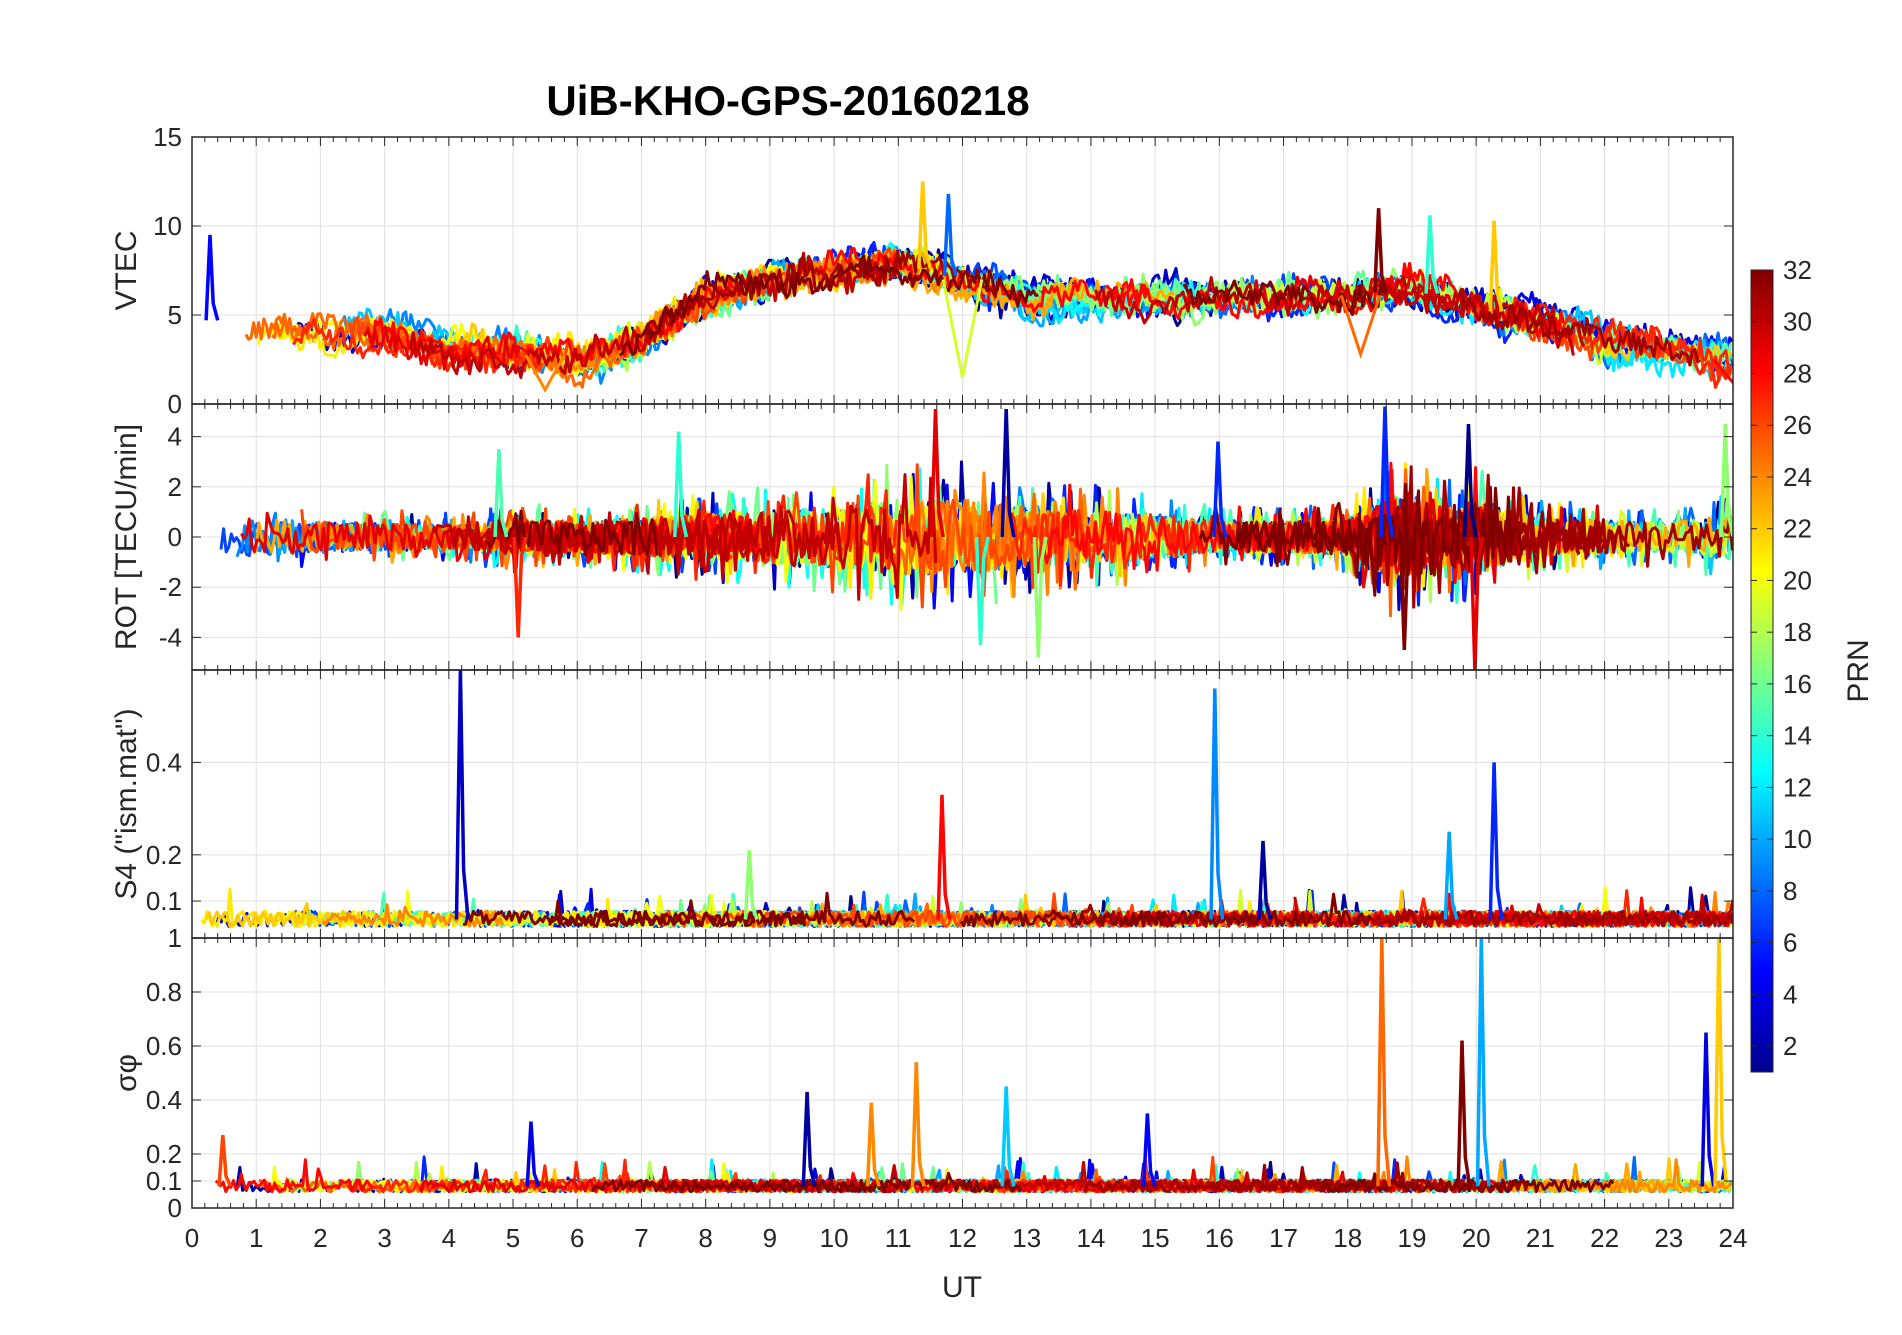  What do you see at coordinates (834, 1238) in the screenshot?
I see `x-tick-label: 10` at bounding box center [834, 1238].